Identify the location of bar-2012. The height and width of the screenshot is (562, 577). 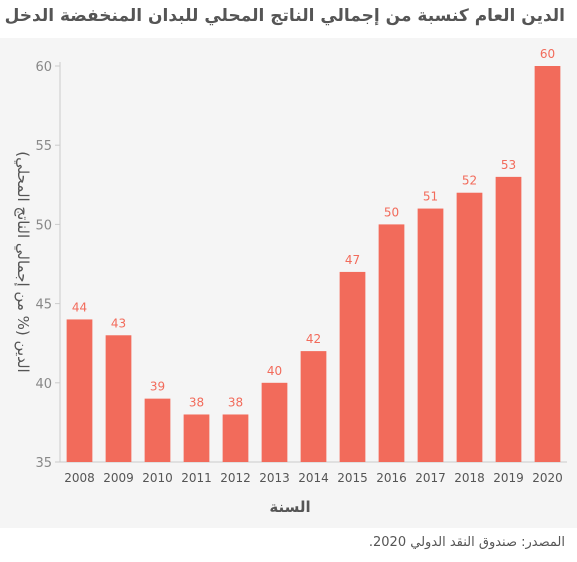
(235, 438).